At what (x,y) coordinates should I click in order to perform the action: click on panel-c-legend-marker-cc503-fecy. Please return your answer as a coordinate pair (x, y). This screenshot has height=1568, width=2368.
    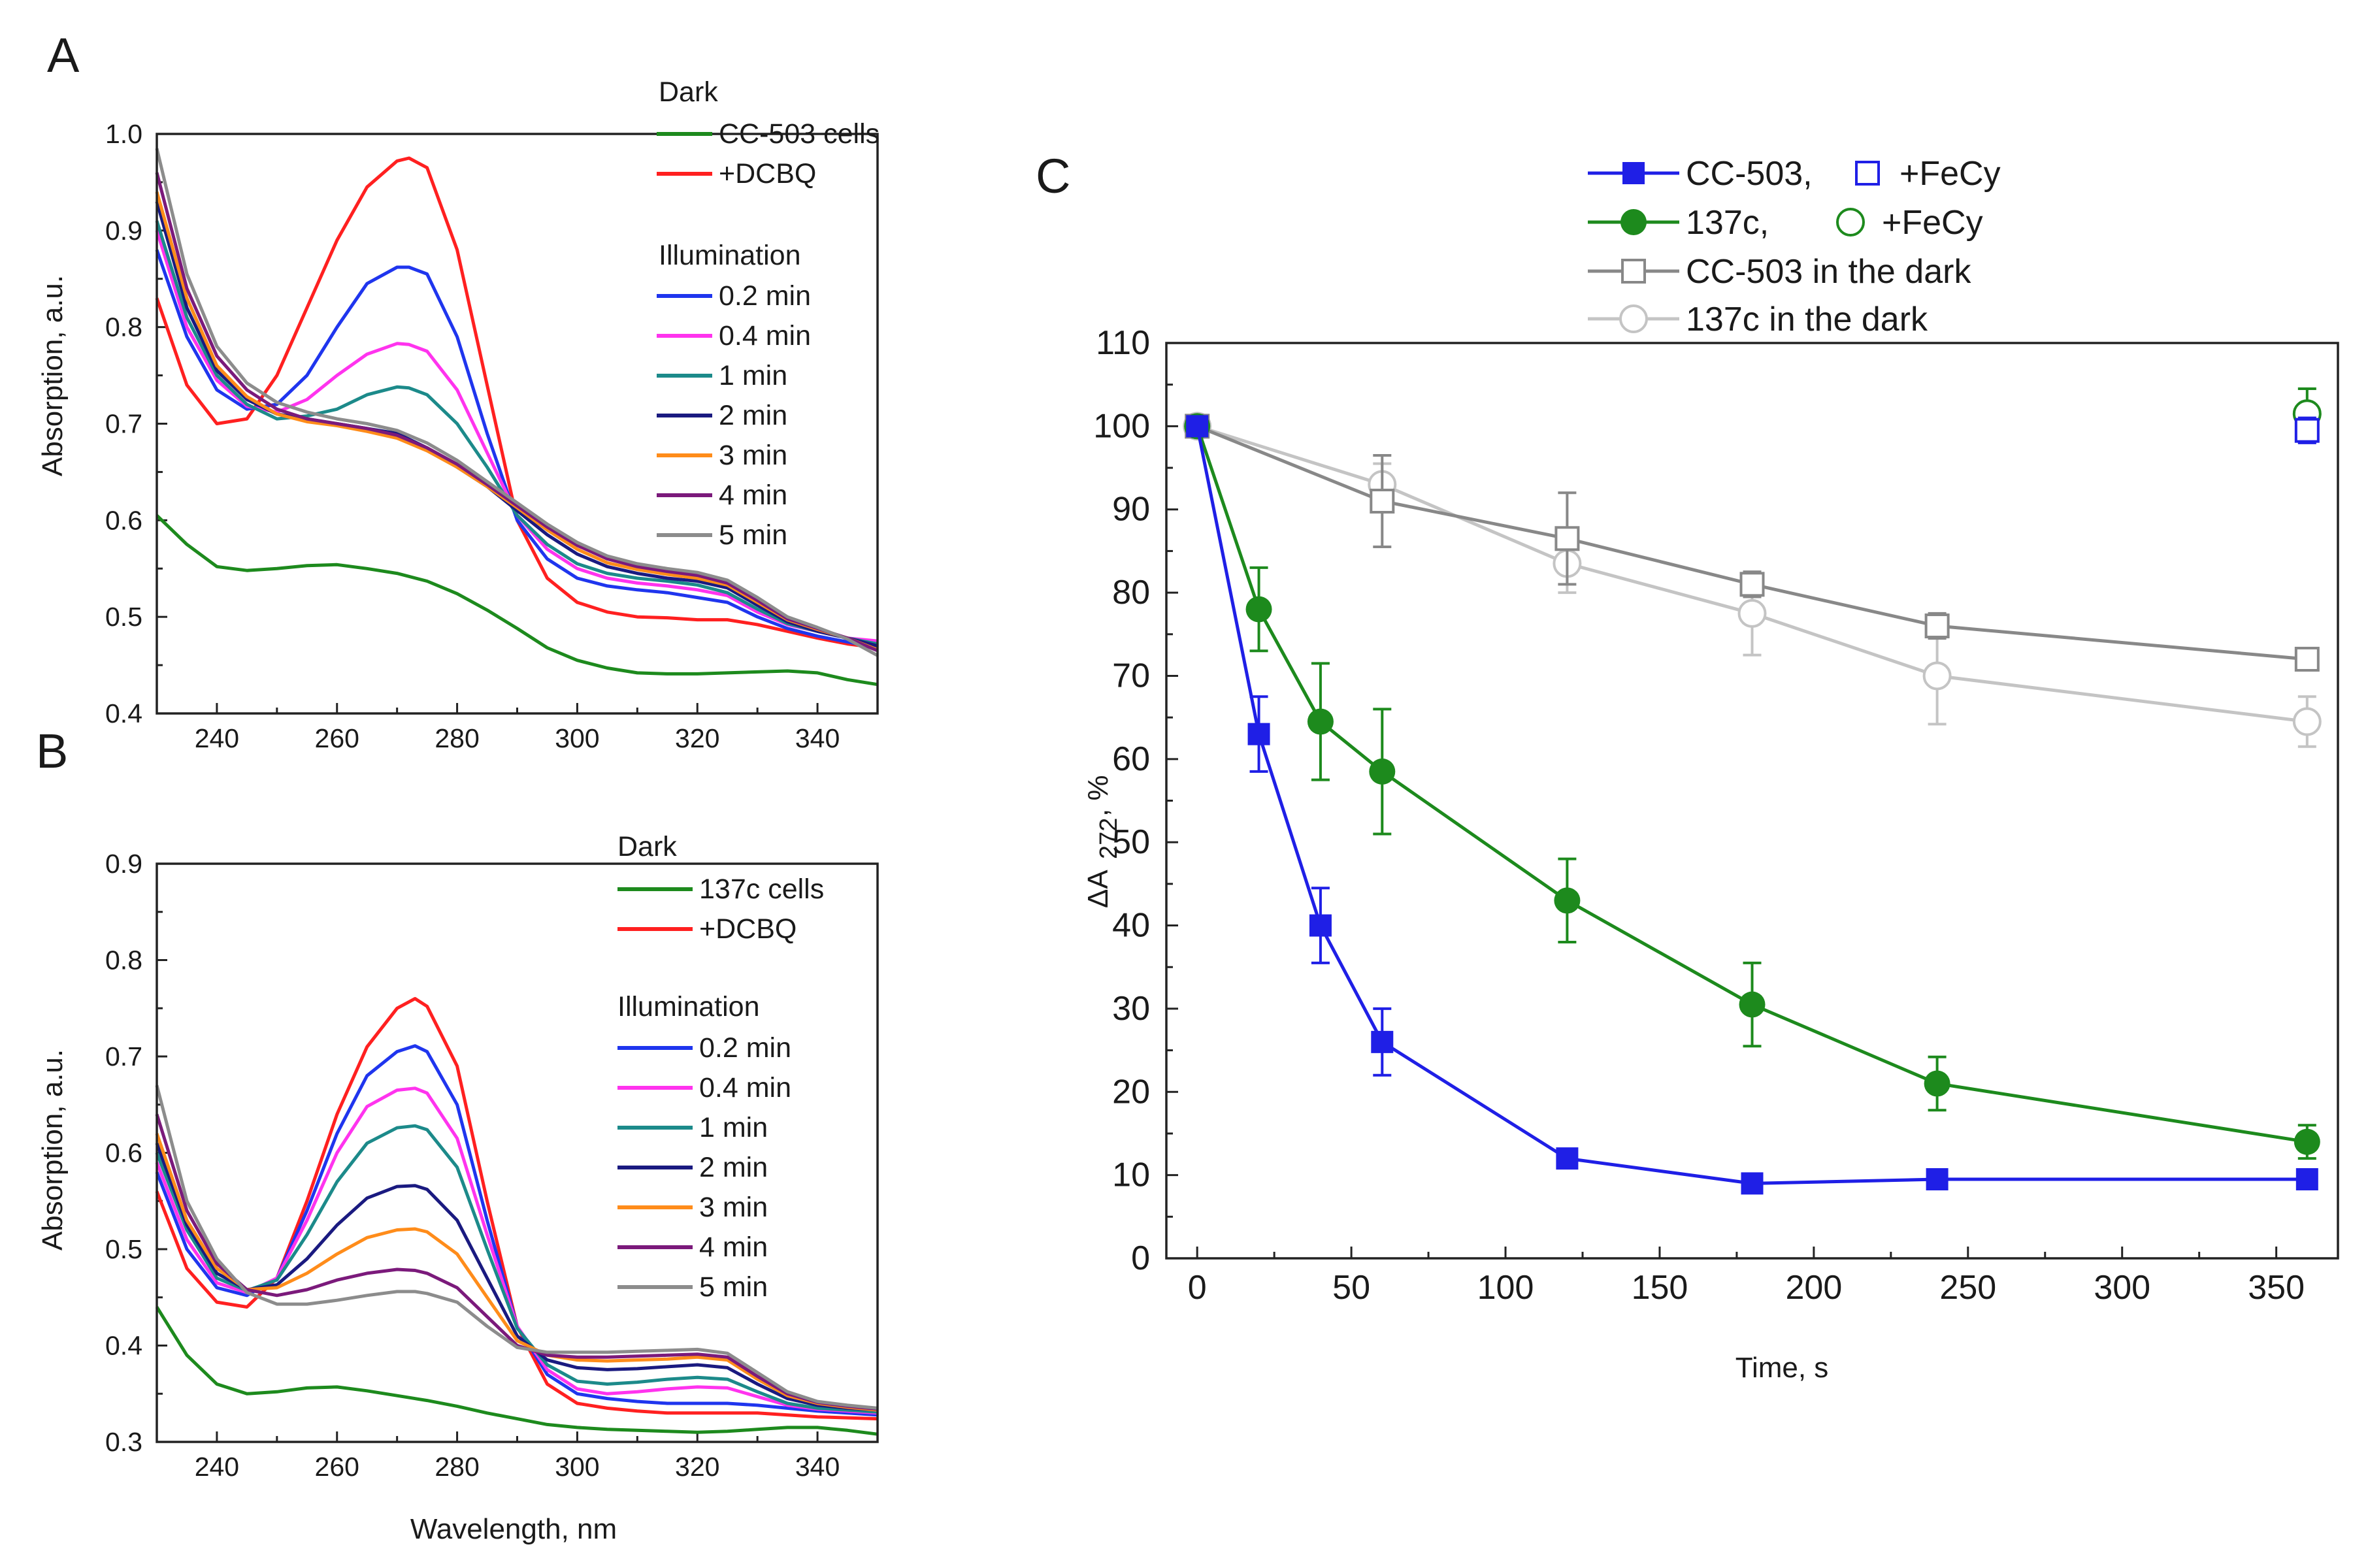
    Looking at the image, I should click on (1867, 173).